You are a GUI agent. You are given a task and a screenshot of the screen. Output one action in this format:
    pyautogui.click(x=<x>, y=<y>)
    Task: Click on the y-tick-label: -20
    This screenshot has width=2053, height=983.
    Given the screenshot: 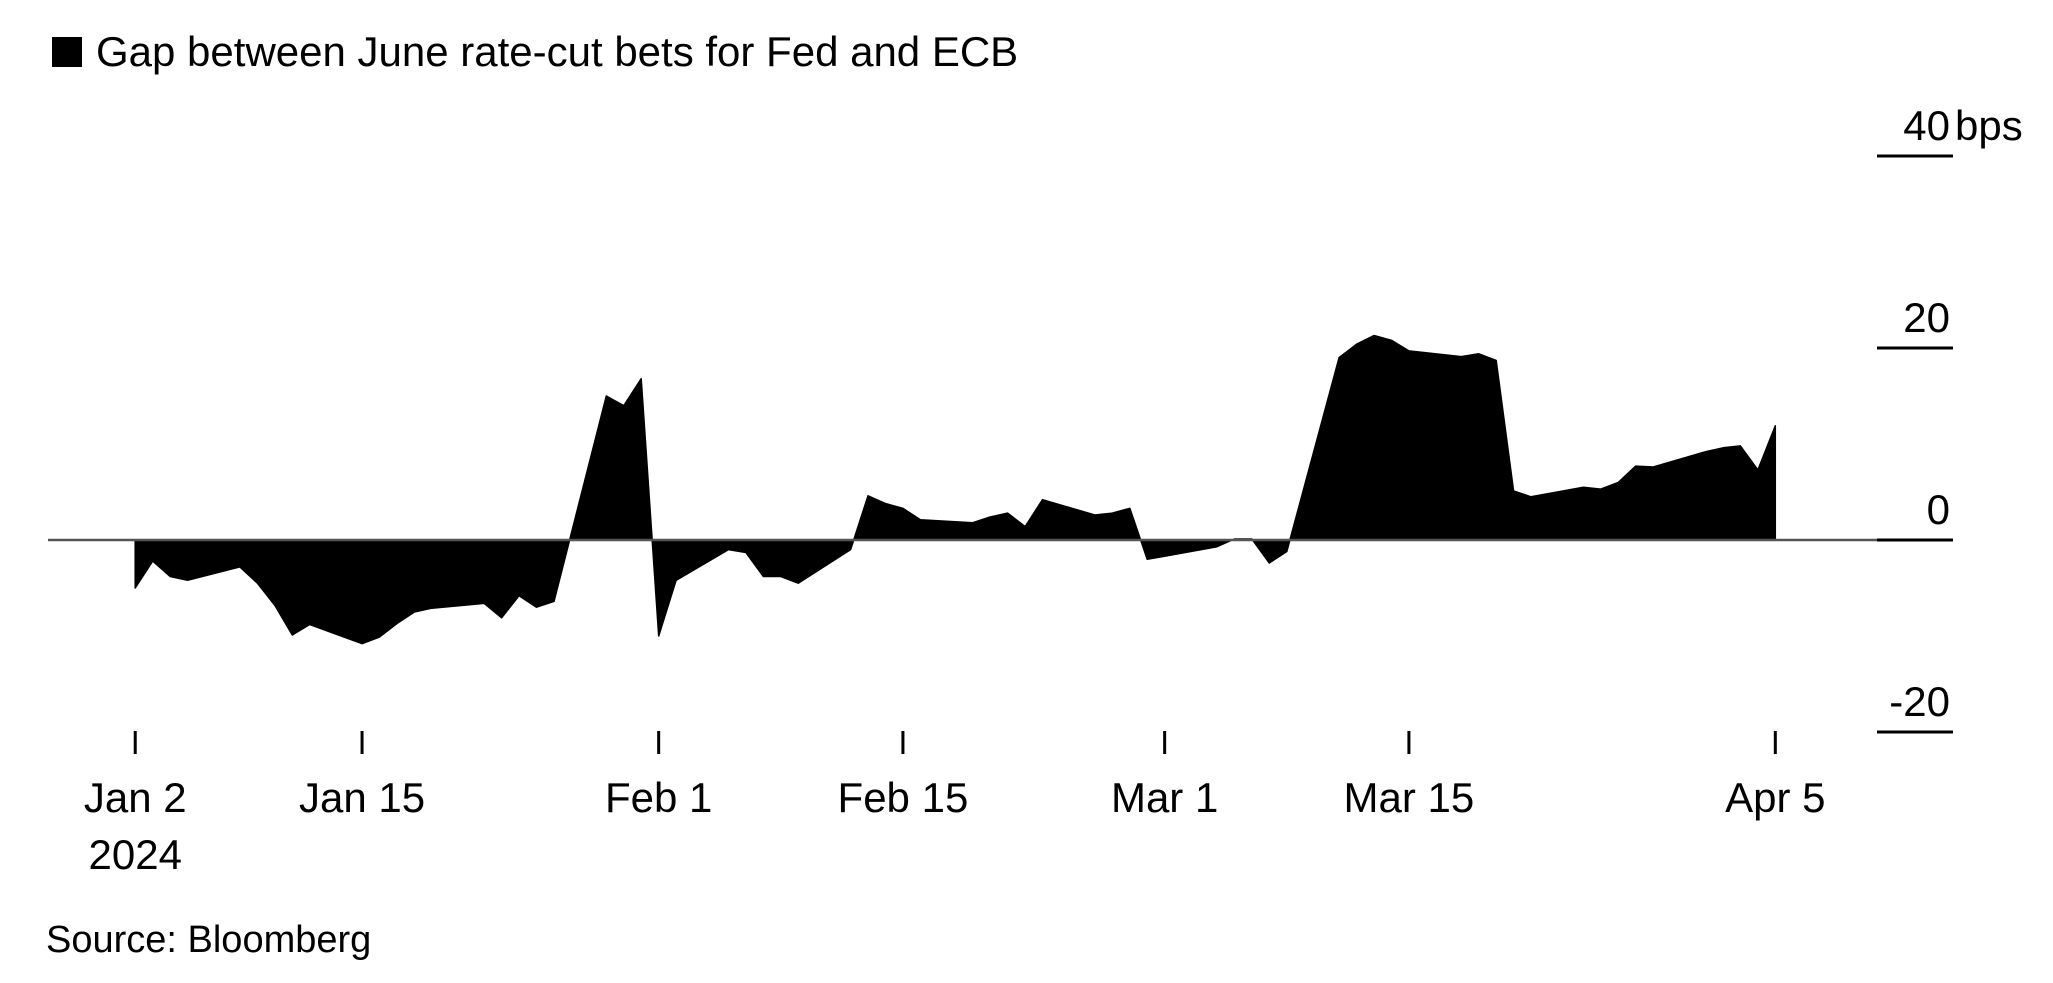 What is the action you would take?
    pyautogui.click(x=1919, y=701)
    